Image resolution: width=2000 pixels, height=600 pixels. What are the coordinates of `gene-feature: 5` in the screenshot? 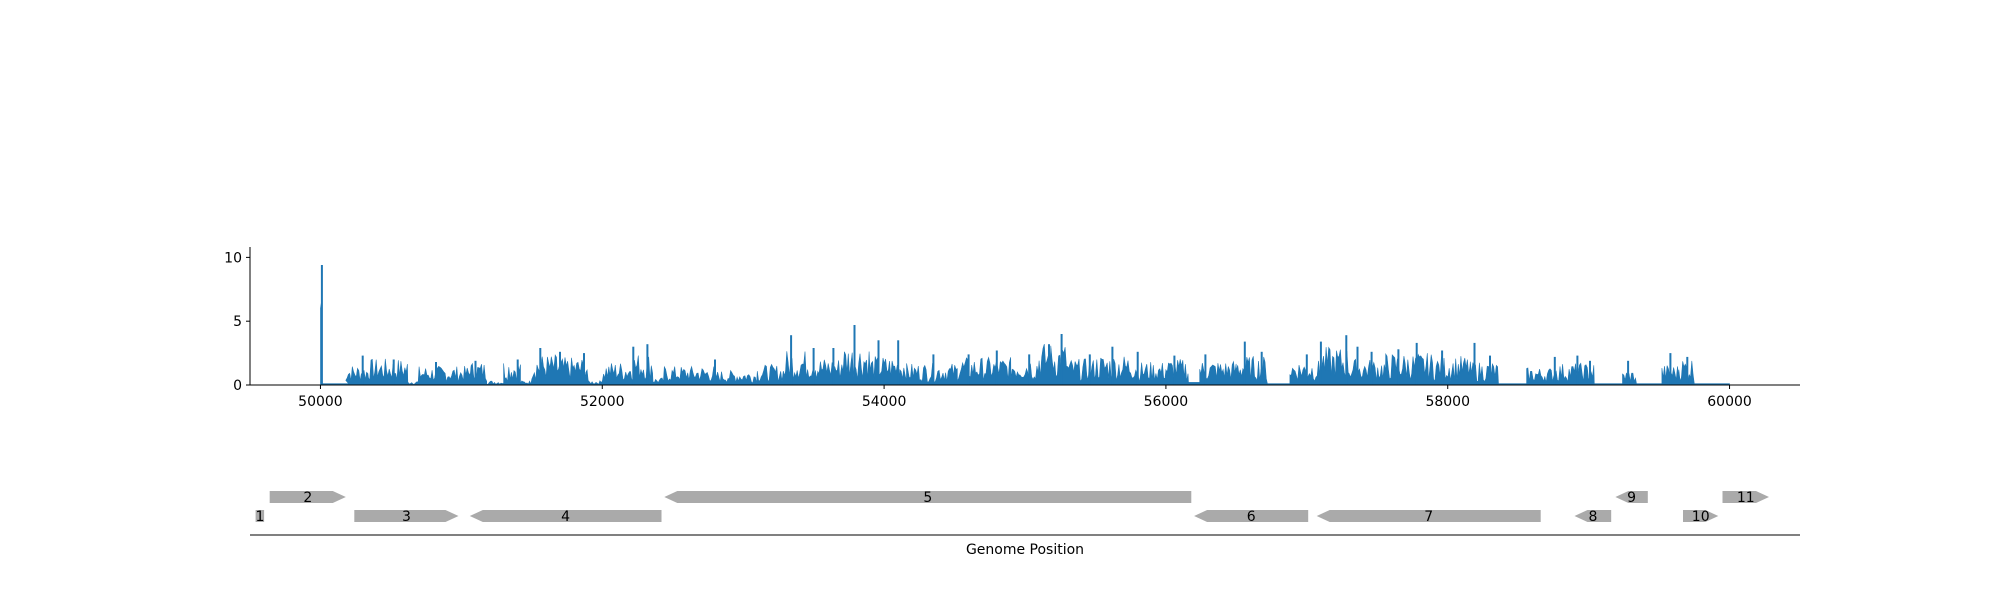 It's located at (928, 498).